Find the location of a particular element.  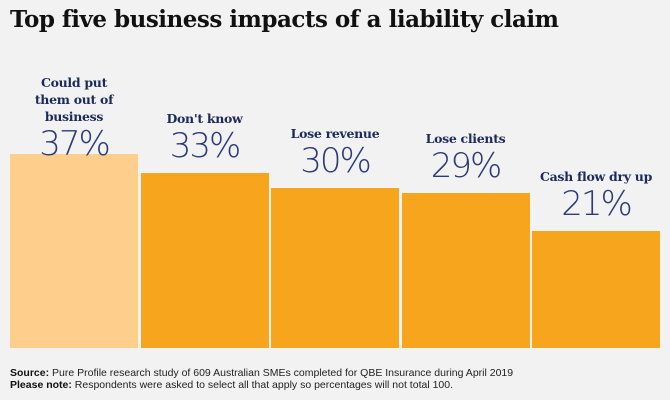

bar-label: Don't know 33% is located at coordinates (205, 137).